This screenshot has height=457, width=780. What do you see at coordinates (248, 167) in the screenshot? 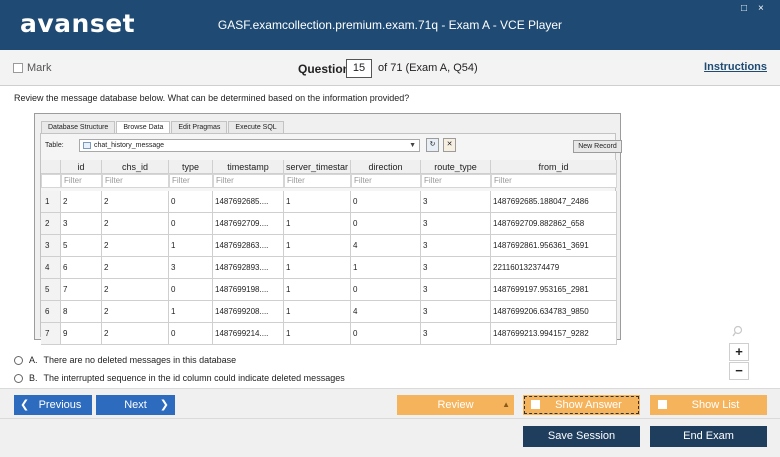
I see `column-header-timestamp: timestamp` at bounding box center [248, 167].